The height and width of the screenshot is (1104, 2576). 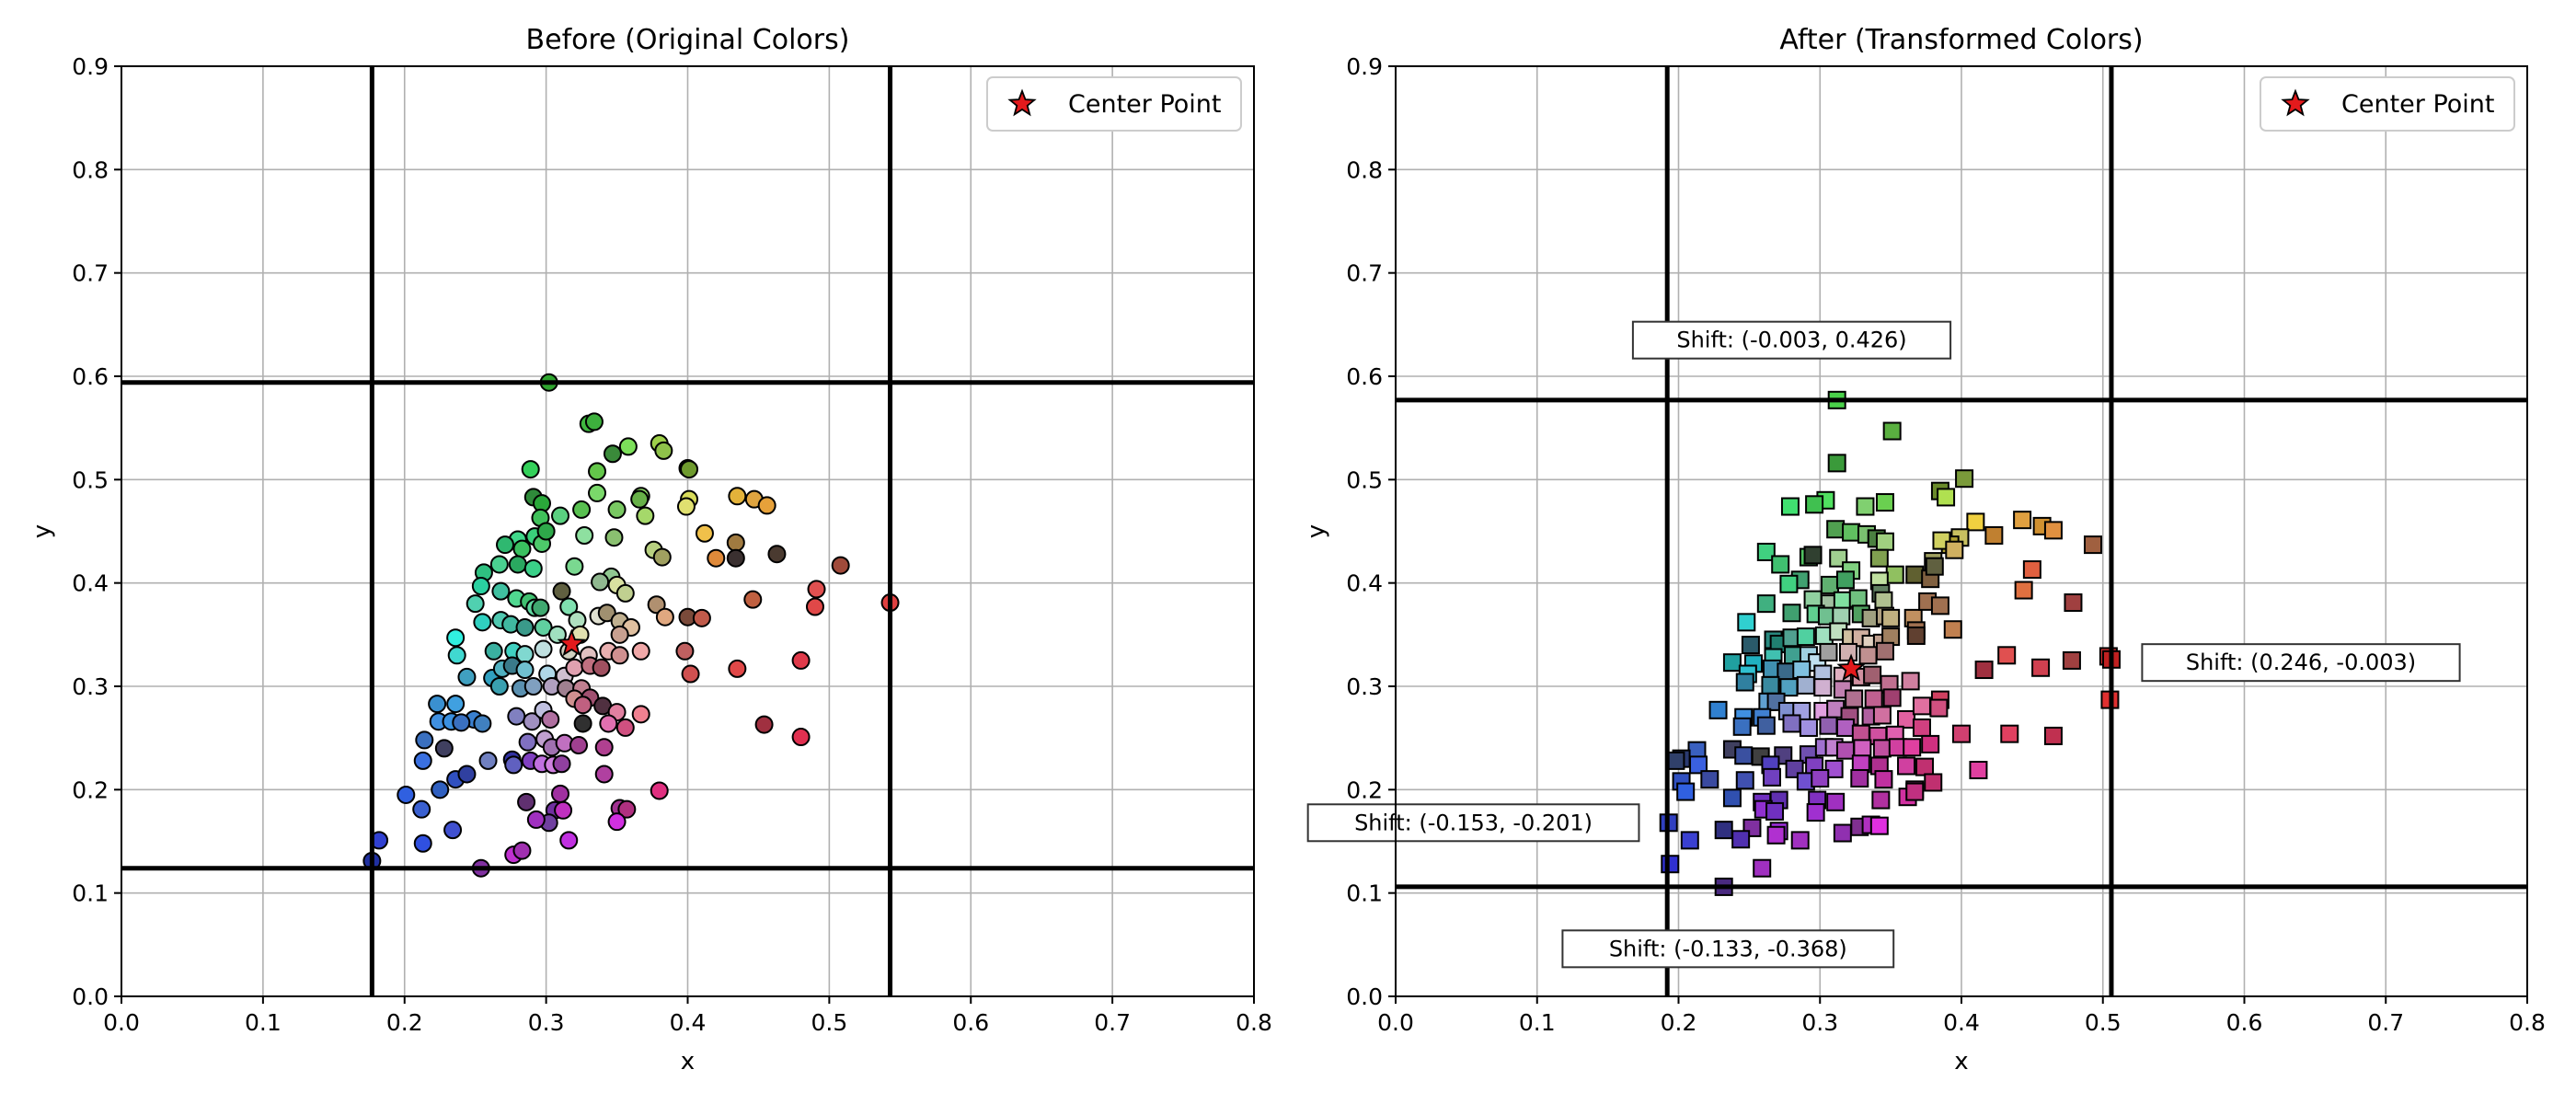 I want to click on y-tick-label: 0.7, so click(x=90, y=273).